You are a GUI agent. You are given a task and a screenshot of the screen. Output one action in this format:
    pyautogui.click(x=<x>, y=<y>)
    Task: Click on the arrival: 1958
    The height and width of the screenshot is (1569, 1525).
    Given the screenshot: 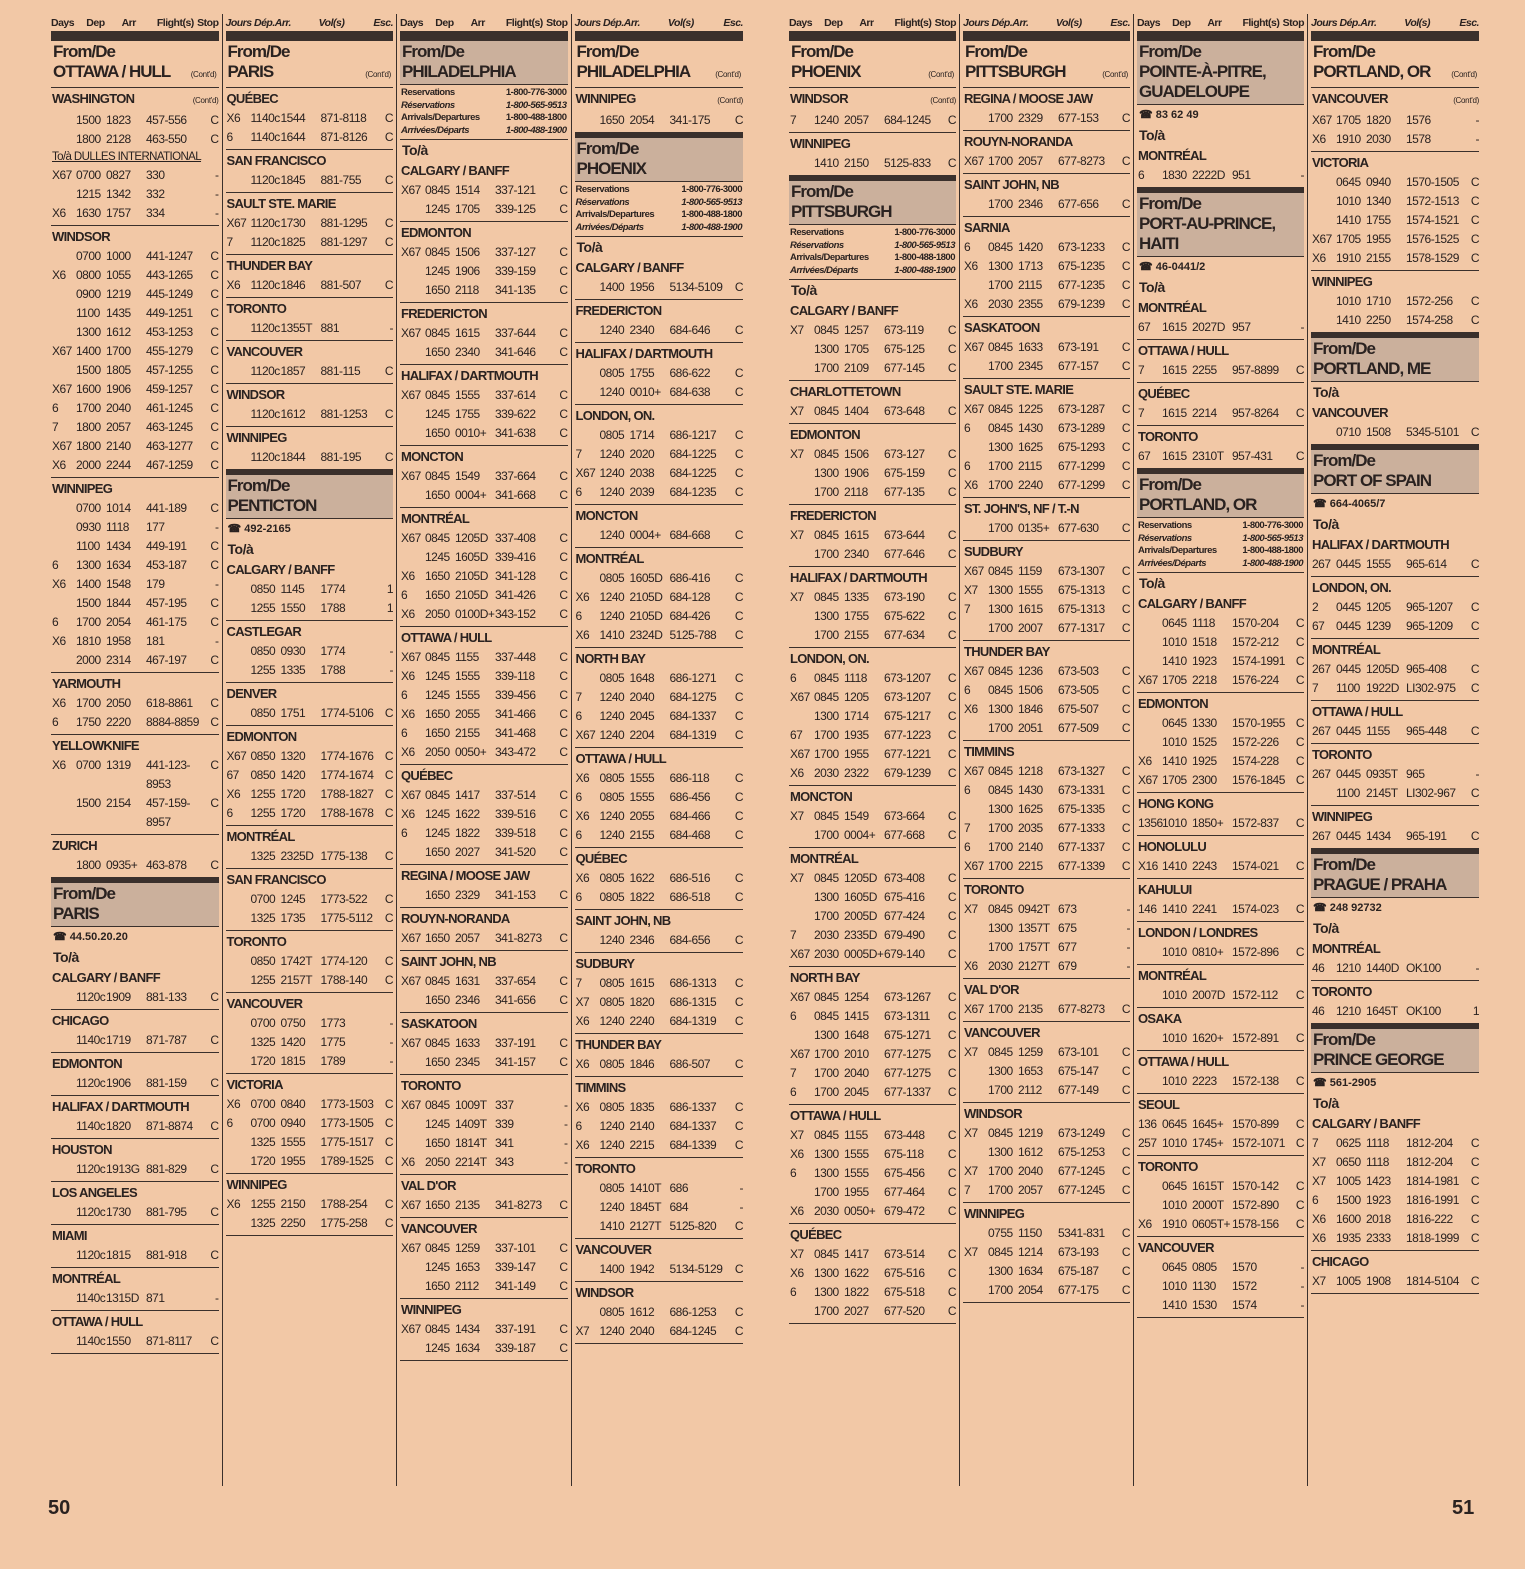 What is the action you would take?
    pyautogui.click(x=118, y=641)
    